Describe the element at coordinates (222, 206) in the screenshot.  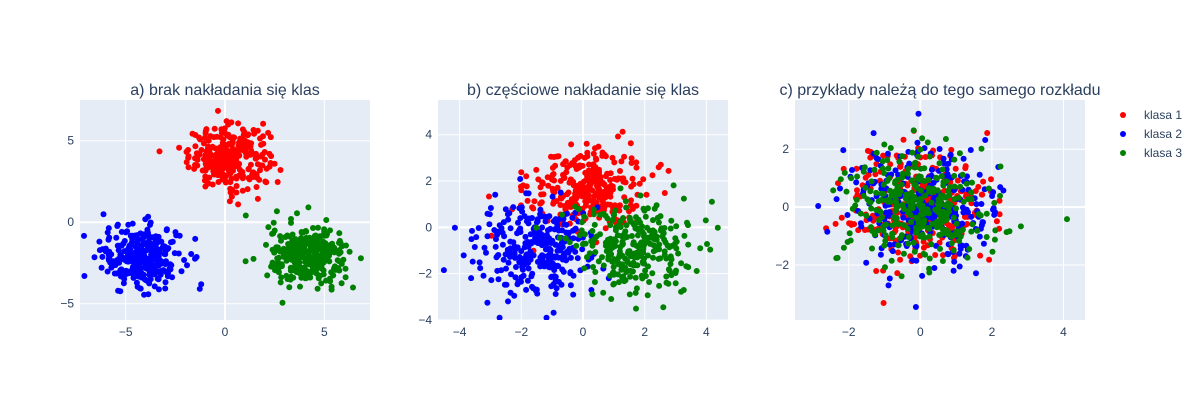
I see `points-layer` at that location.